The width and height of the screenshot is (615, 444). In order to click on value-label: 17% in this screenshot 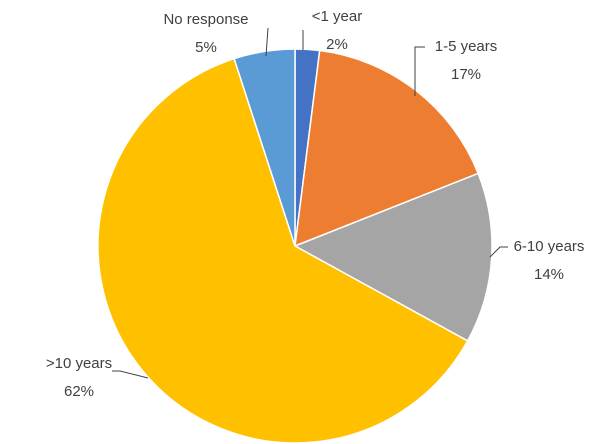, I will do `click(466, 74)`.